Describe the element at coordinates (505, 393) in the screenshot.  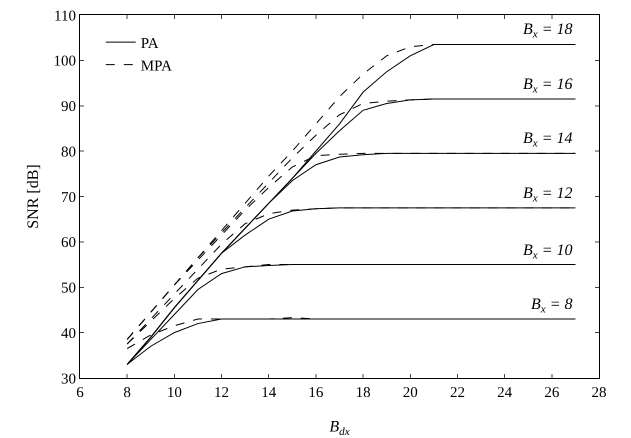
I see `x-tick-label: 24` at that location.